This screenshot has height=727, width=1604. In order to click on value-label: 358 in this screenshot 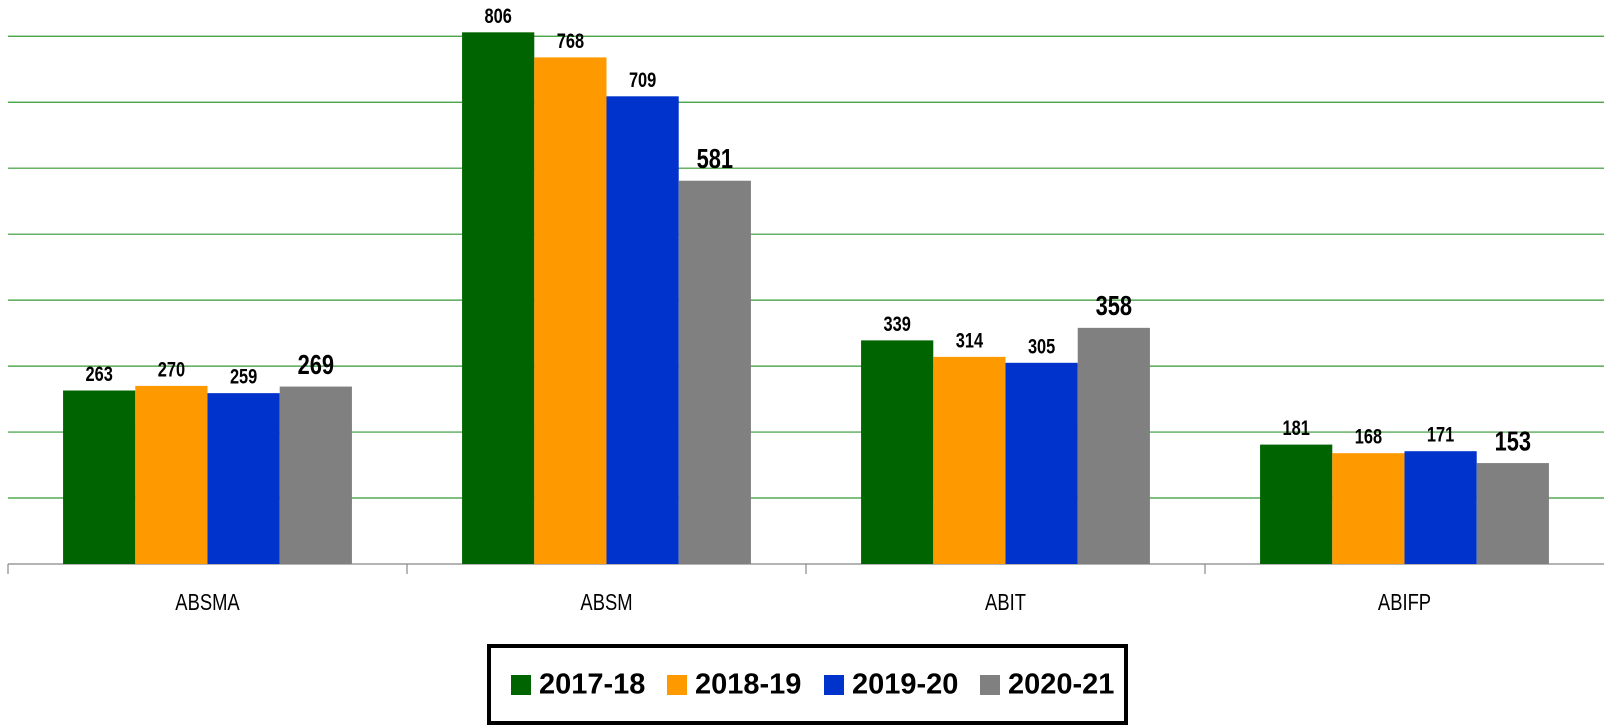, I will do `click(1114, 306)`.